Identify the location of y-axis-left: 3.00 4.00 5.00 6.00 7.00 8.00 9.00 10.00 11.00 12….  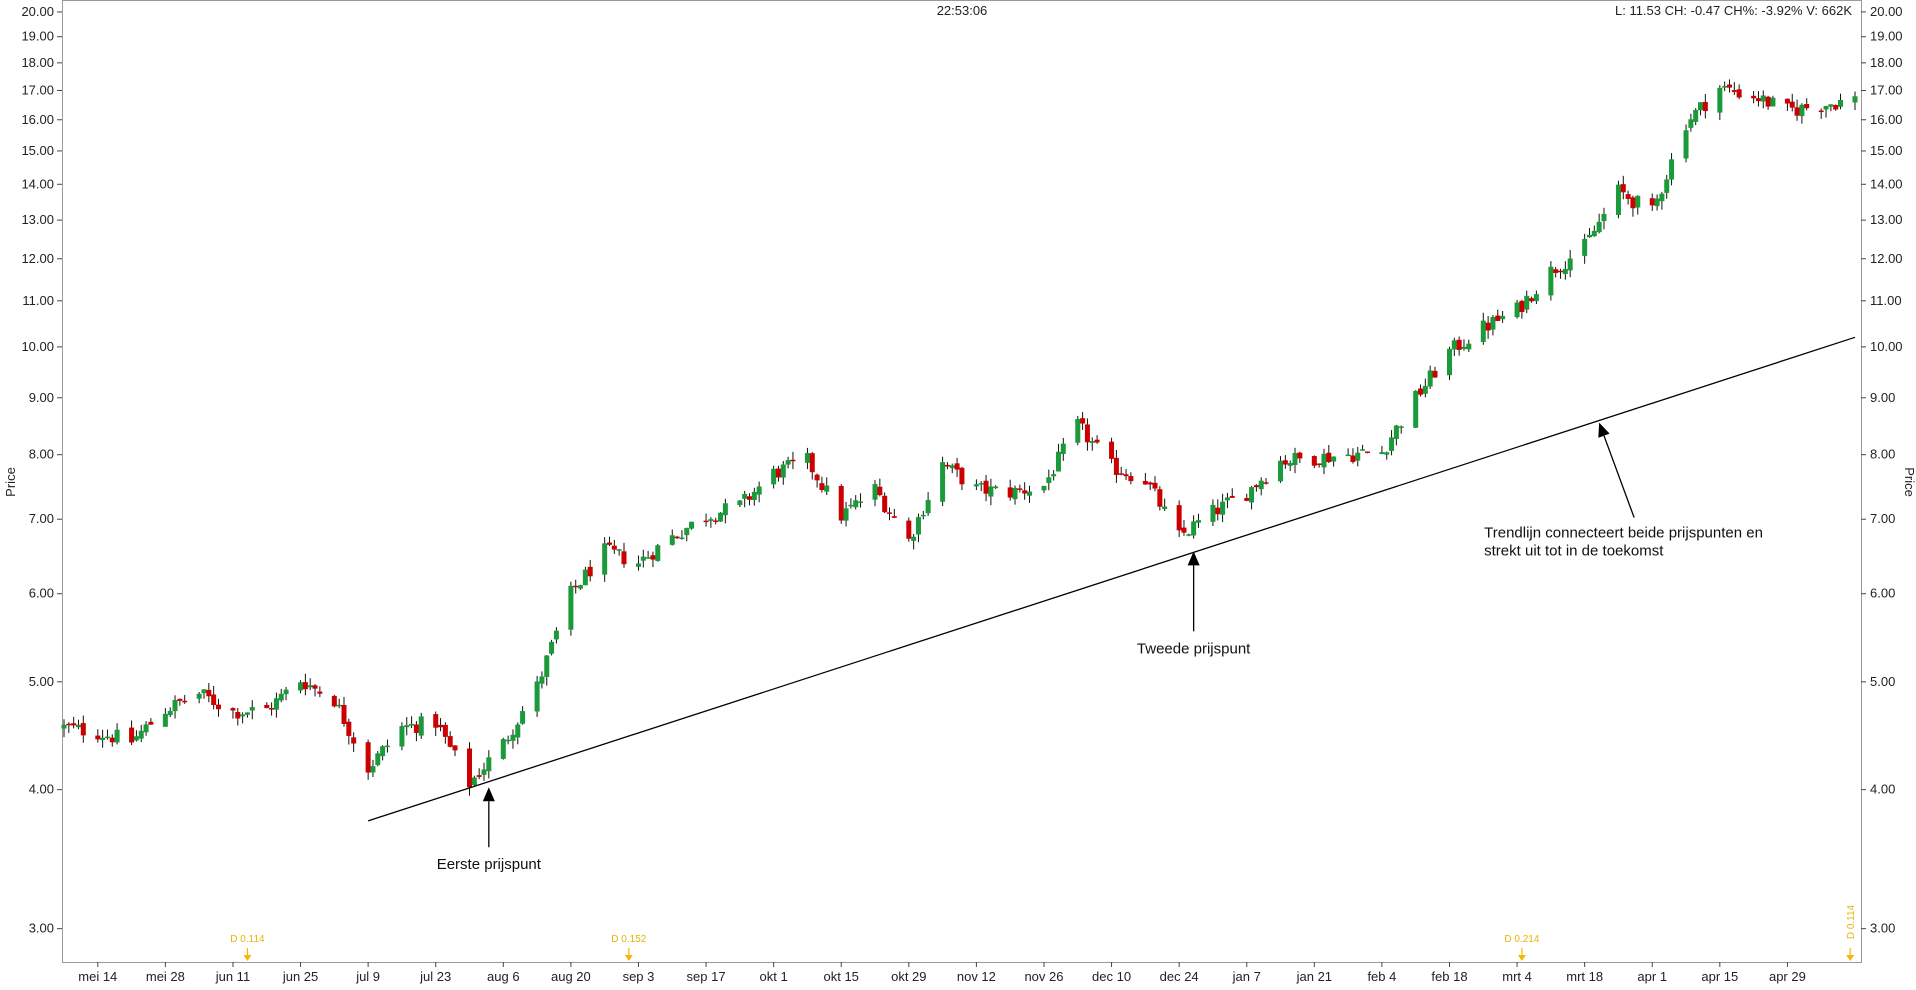
(41, 470).